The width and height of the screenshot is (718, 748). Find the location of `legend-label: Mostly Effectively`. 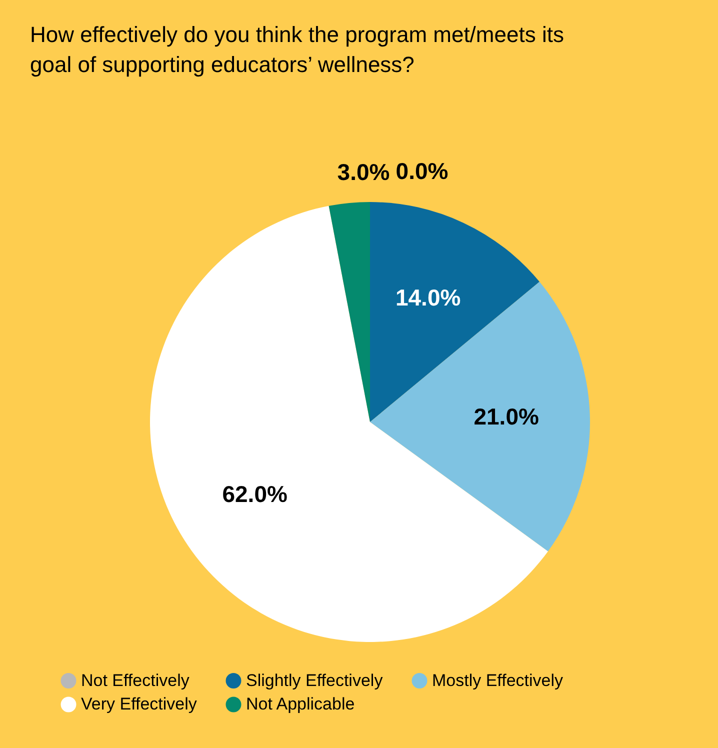

legend-label: Mostly Effectively is located at coordinates (498, 680).